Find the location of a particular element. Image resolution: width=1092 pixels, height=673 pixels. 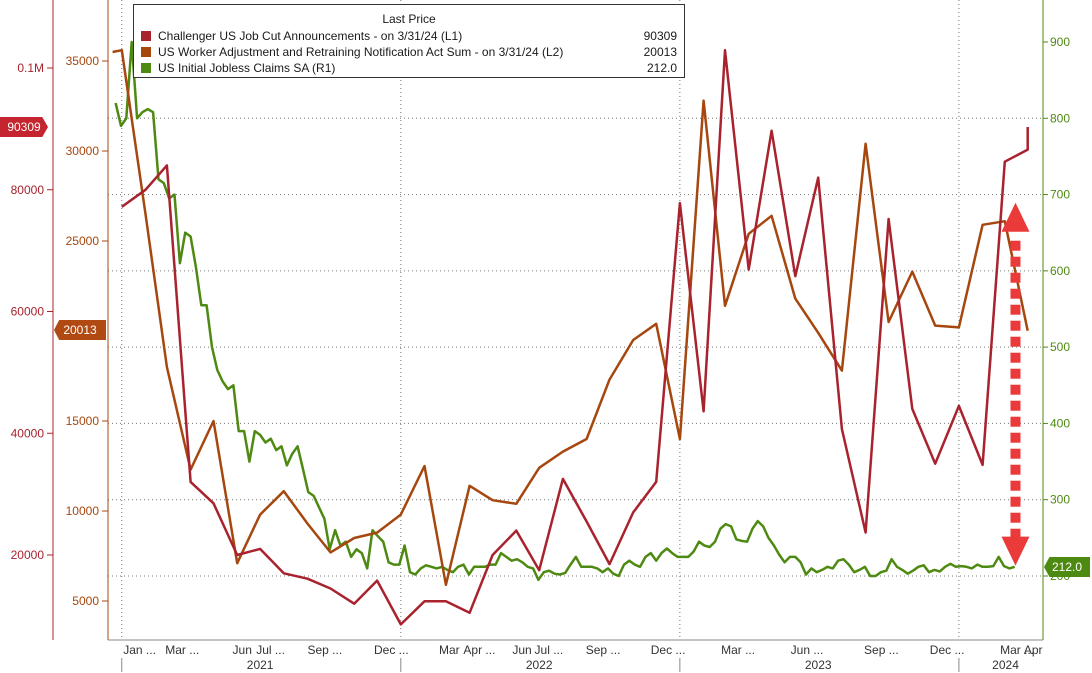

annotation-double-arrow is located at coordinates (1015, 384).